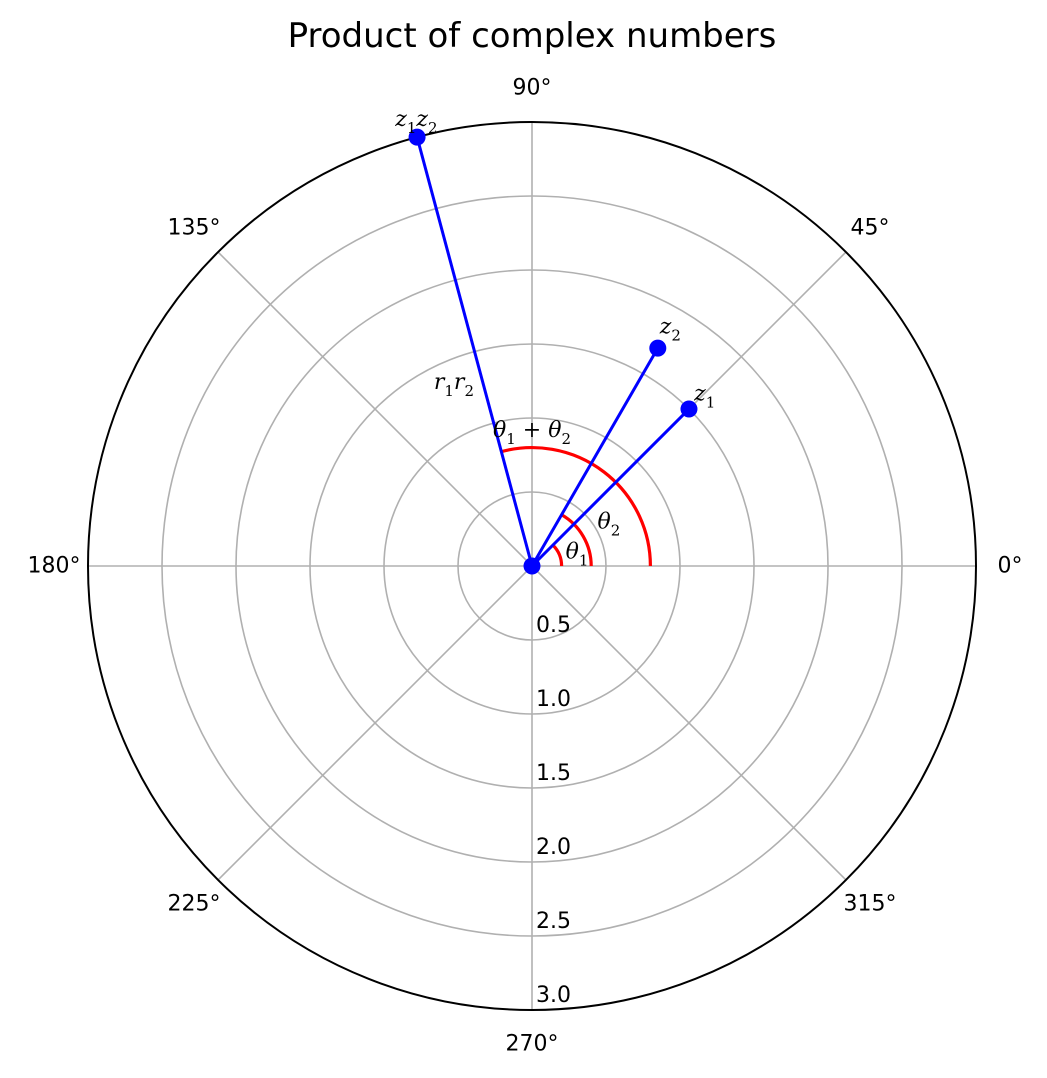 This screenshot has width=1047, height=1078. I want to click on theta-tick-label-0: 0°, so click(1010, 566).